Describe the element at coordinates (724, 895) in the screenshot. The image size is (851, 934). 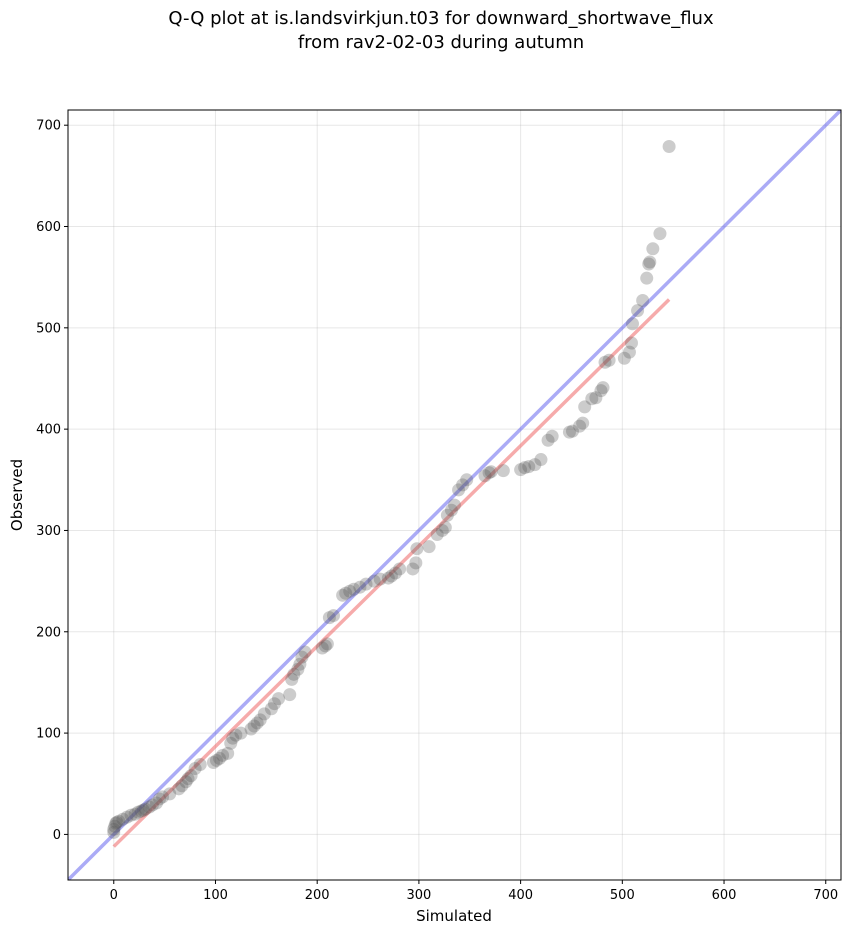
I see `x-tick-label: 600` at that location.